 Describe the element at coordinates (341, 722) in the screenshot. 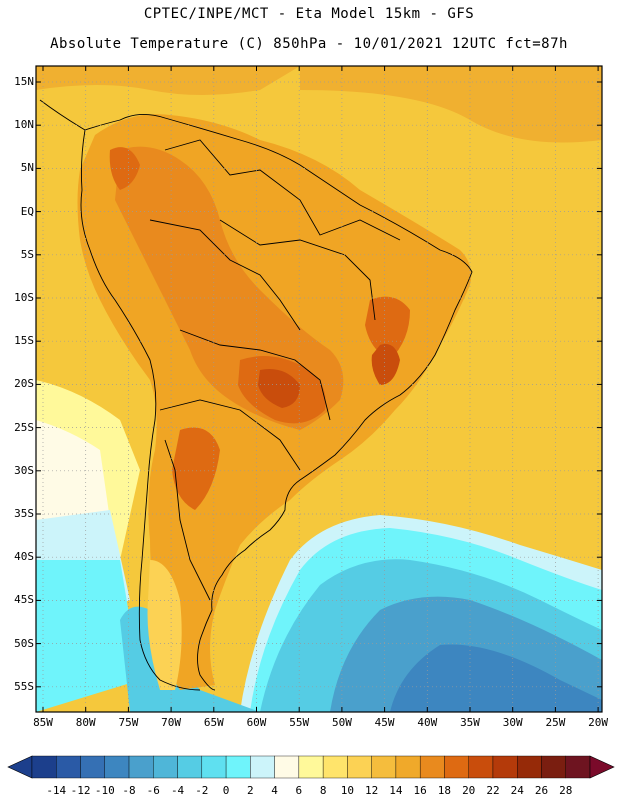

I see `lon-label: 50W` at that location.